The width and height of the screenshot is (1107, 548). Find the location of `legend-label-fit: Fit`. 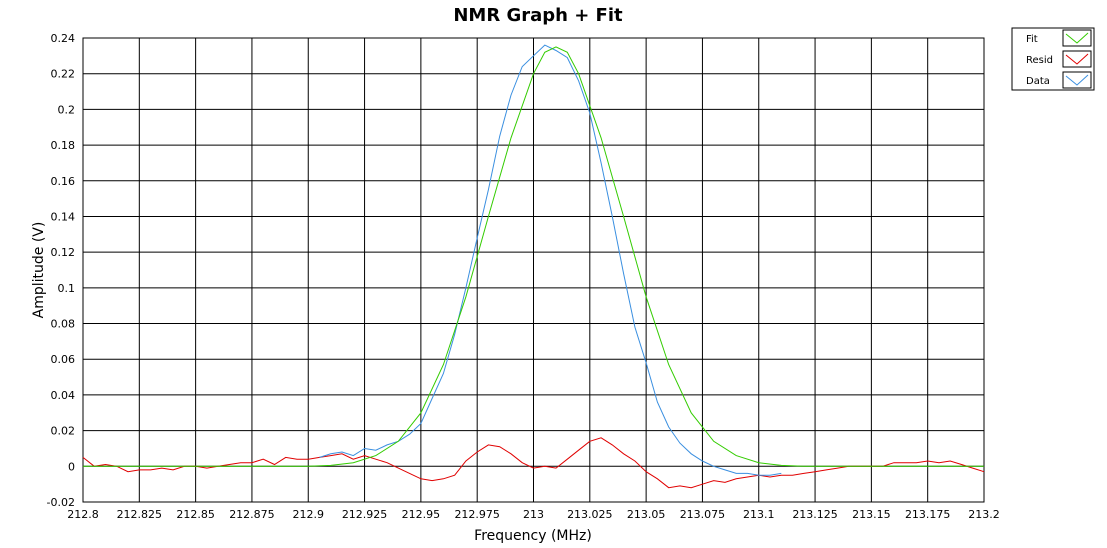

legend-label-fit: Fit is located at coordinates (1032, 39).